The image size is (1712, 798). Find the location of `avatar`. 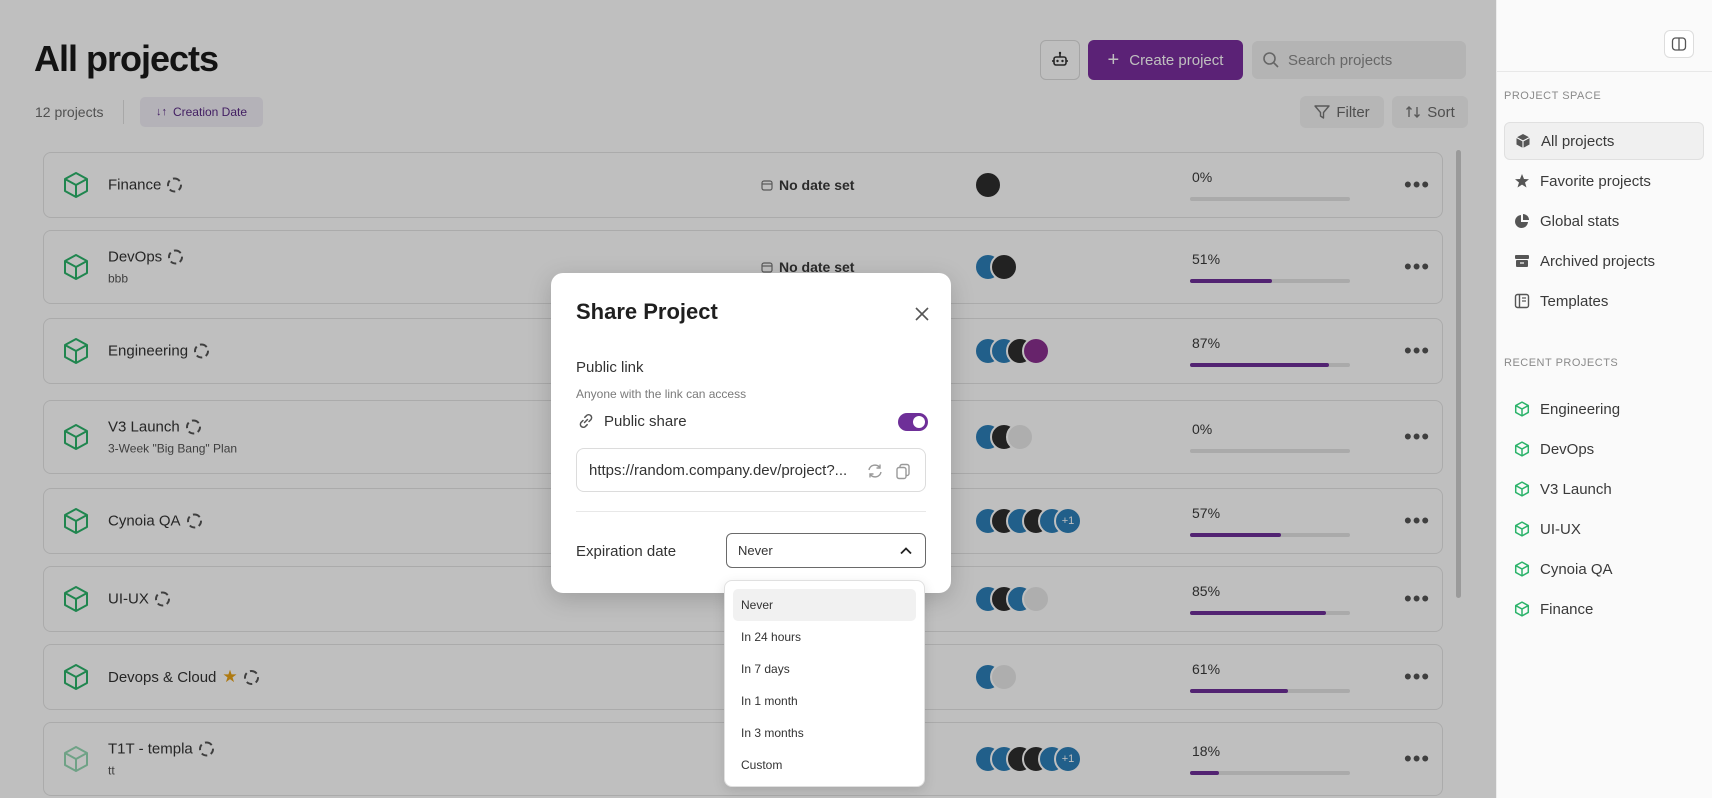

avatar is located at coordinates (1004, 267).